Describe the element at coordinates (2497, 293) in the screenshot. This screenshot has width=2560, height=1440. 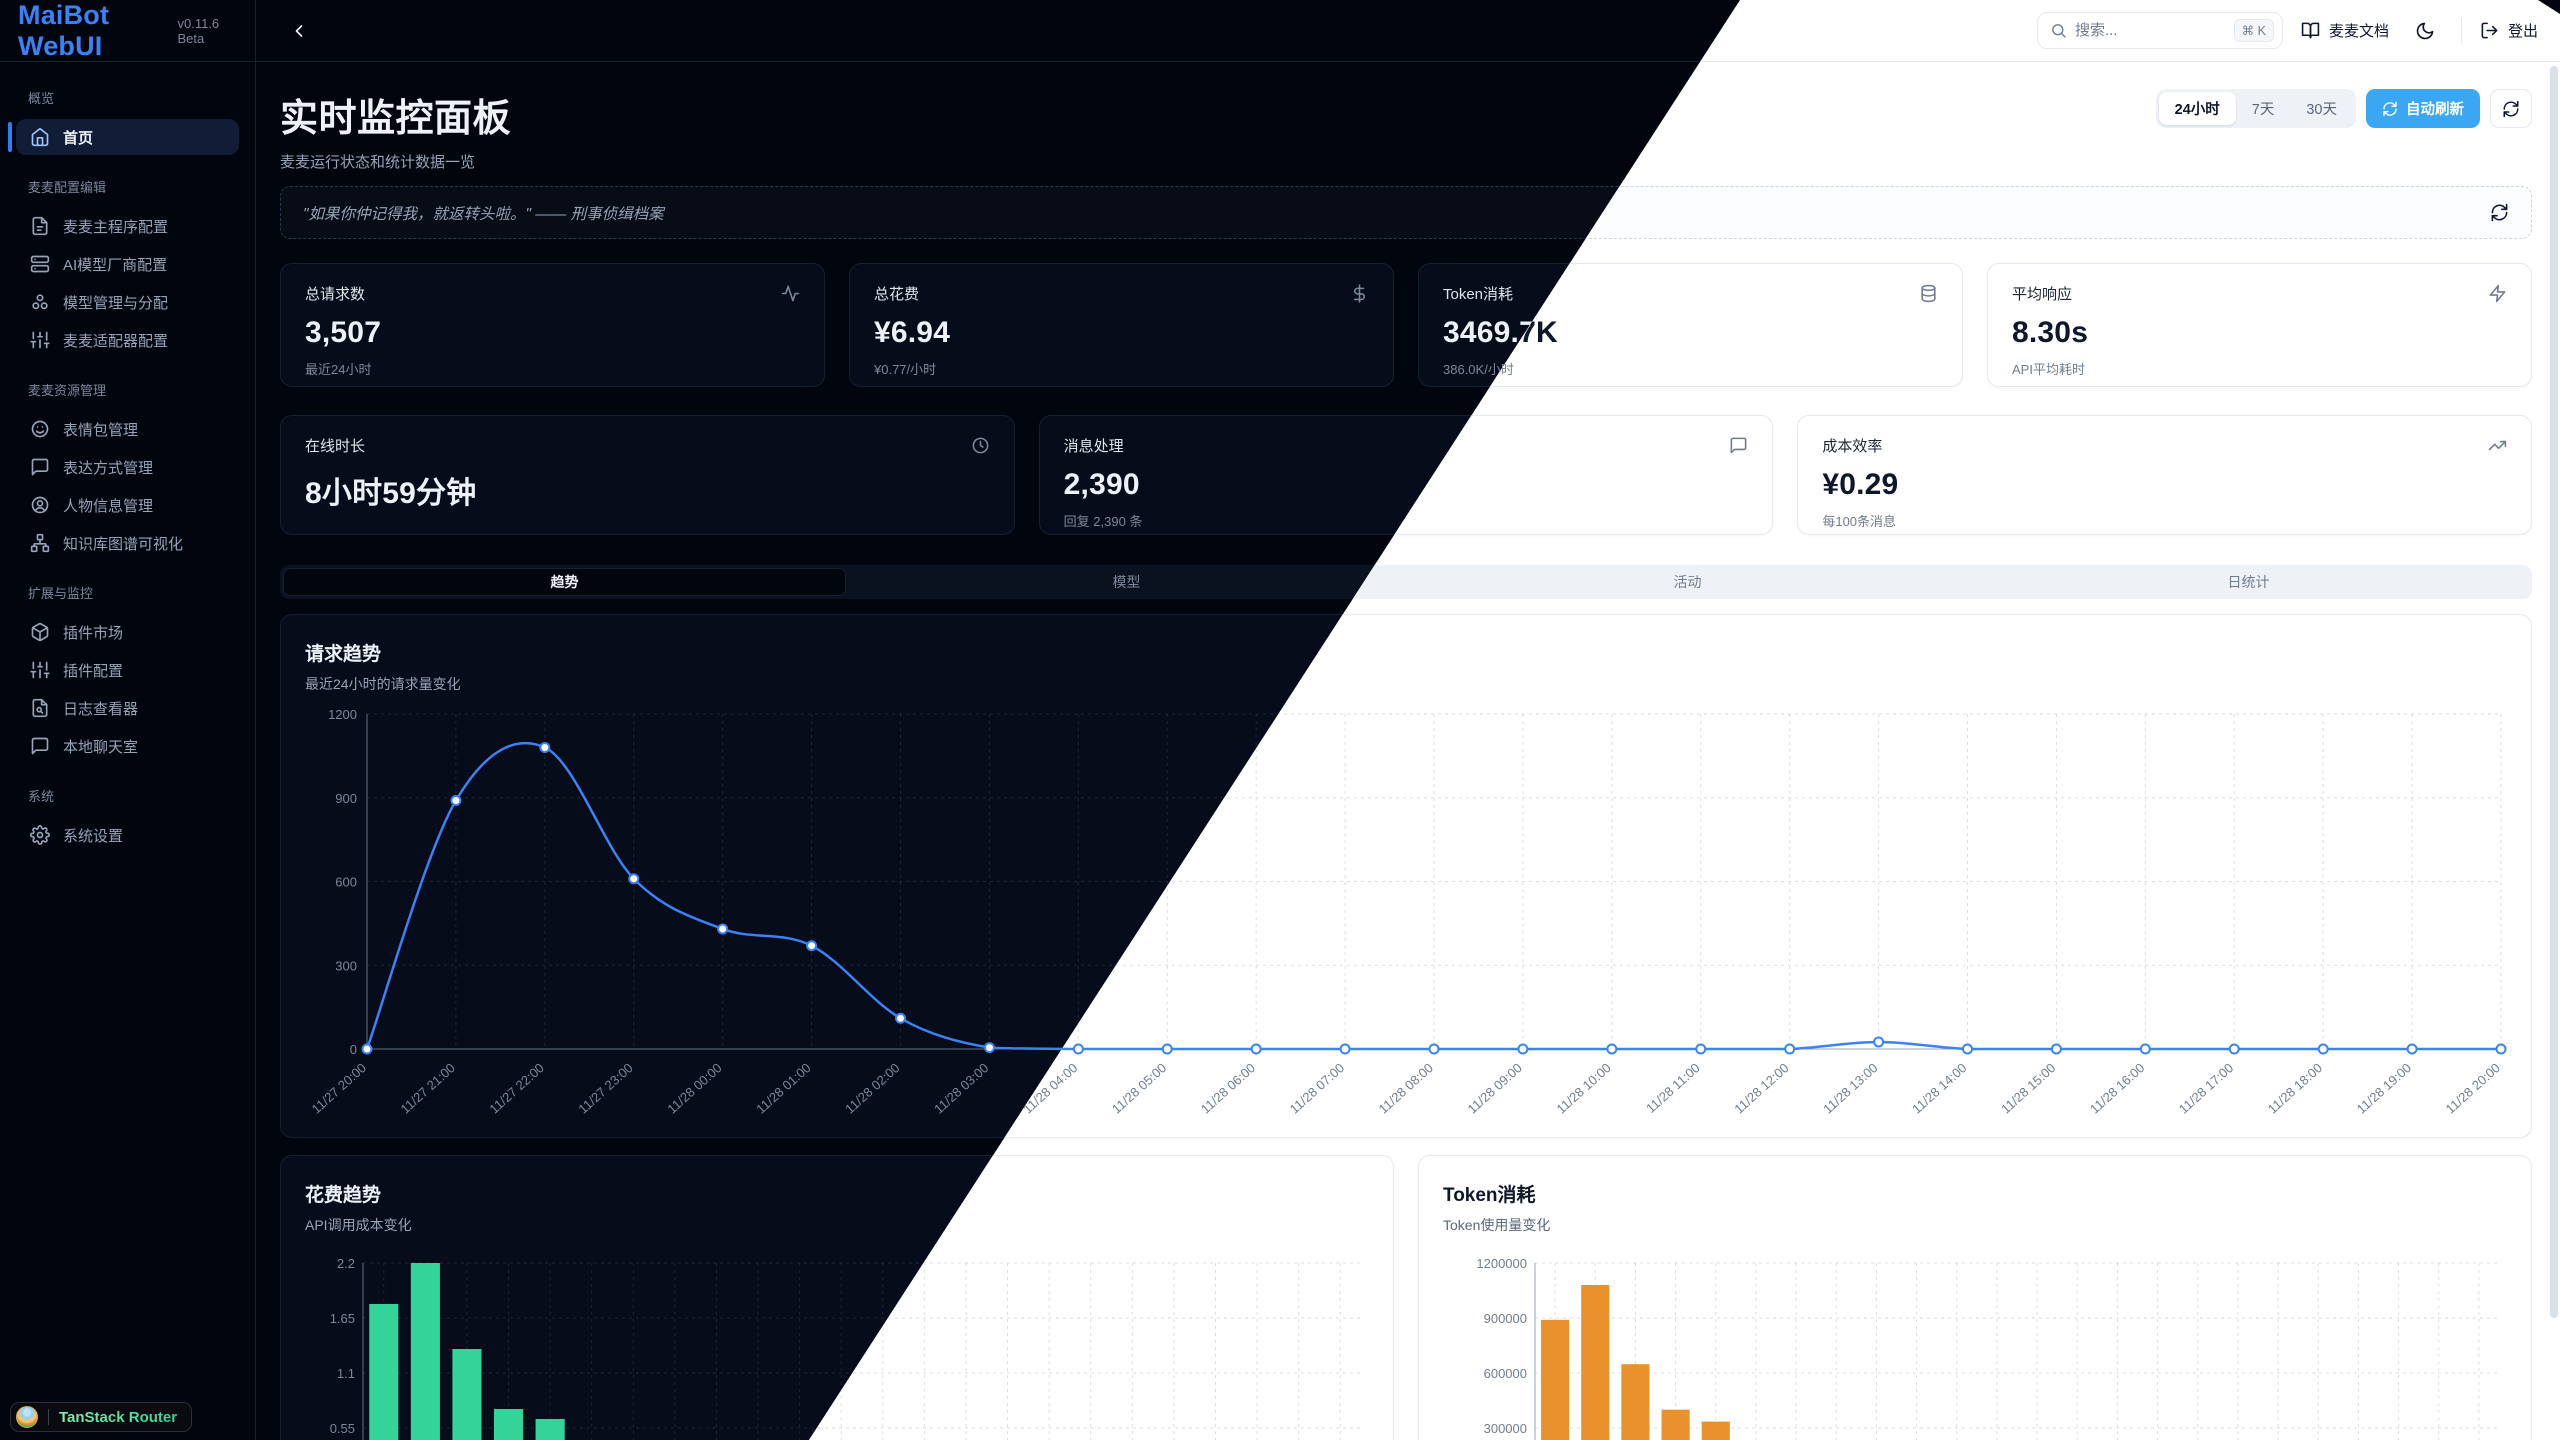
I see `zap-icon` at that location.